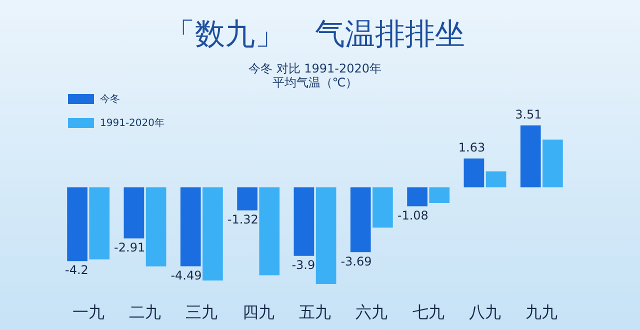 The height and width of the screenshot is (330, 640). Describe the element at coordinates (145, 312) in the screenshot. I see `x-tick-label: 二九` at that location.